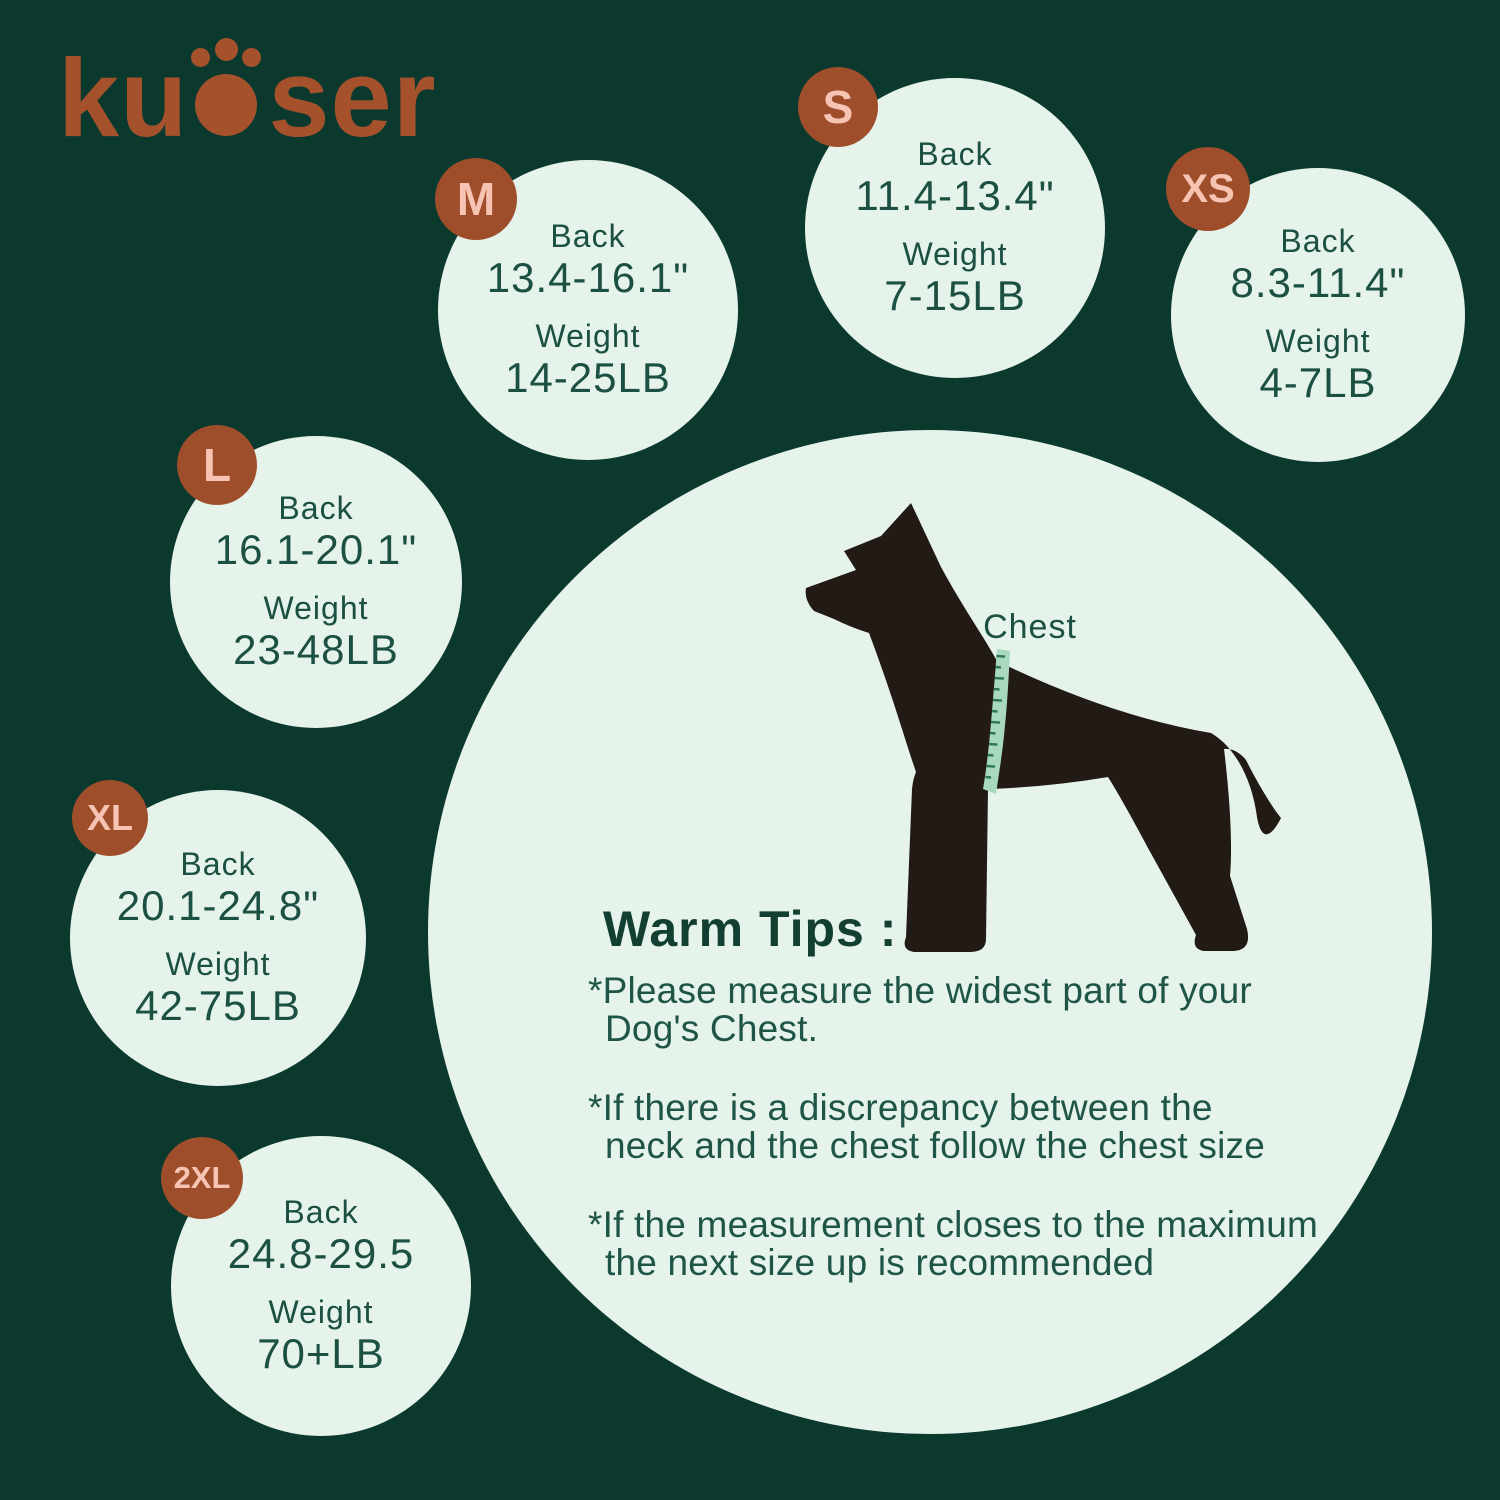  Describe the element at coordinates (218, 938) in the screenshot. I see `size-circle-xl: Back 20.1-24.8" Weight 42-75LB` at that location.